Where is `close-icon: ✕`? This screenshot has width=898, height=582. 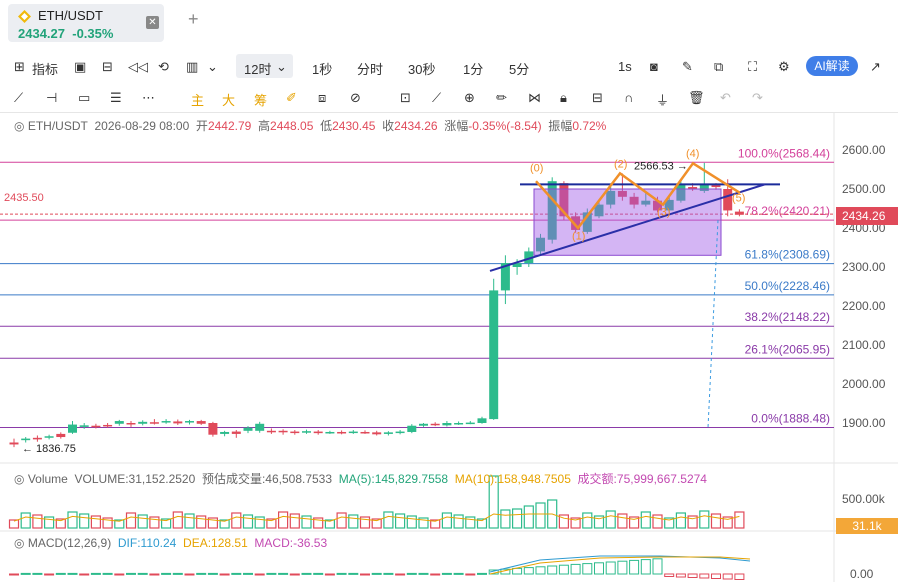
close-icon: ✕ is located at coordinates (152, 22).